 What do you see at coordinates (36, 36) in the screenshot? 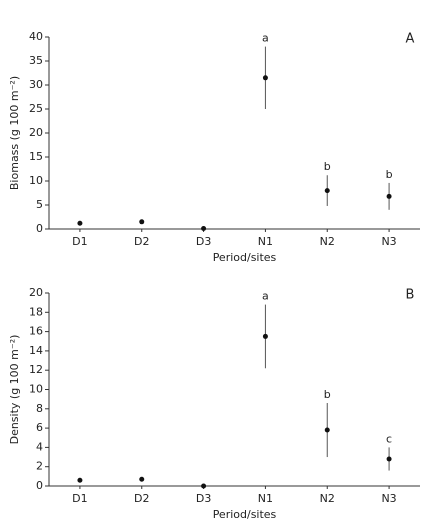
I see `y-tick-label: 40` at bounding box center [36, 36].